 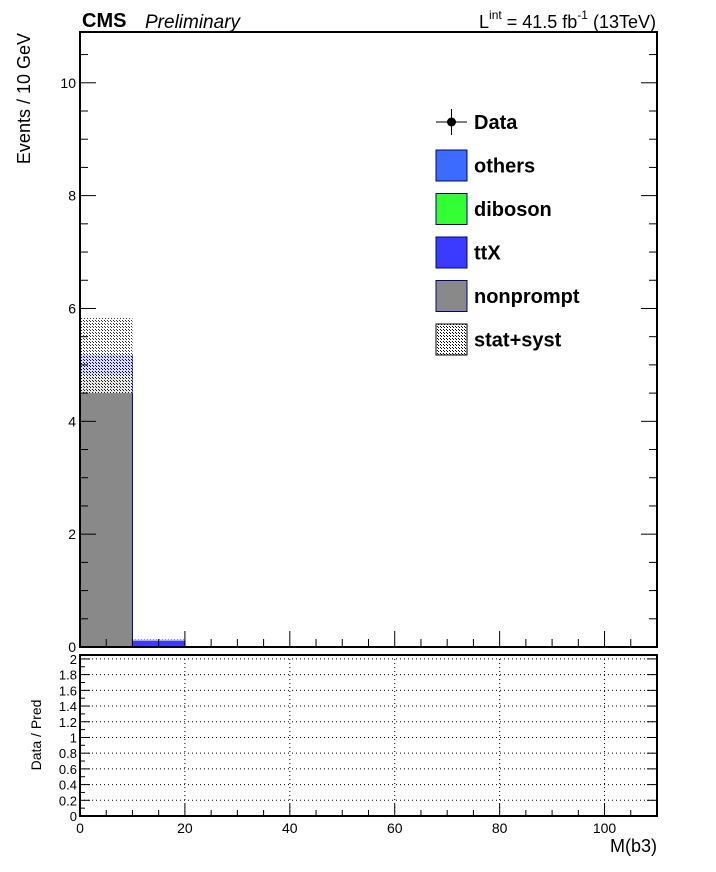 I want to click on legend-entry-Data: Data, so click(x=477, y=122).